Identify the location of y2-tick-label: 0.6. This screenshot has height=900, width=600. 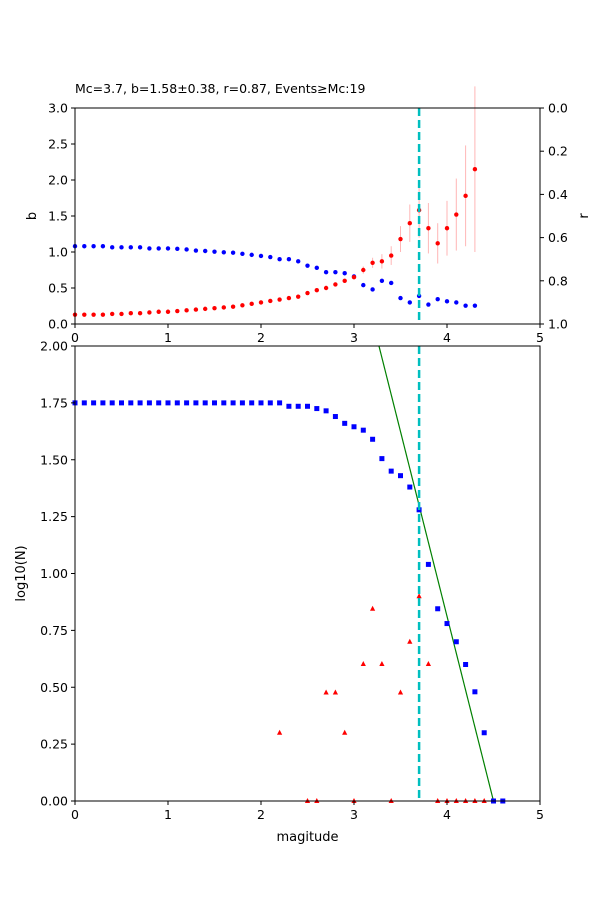
(558, 237).